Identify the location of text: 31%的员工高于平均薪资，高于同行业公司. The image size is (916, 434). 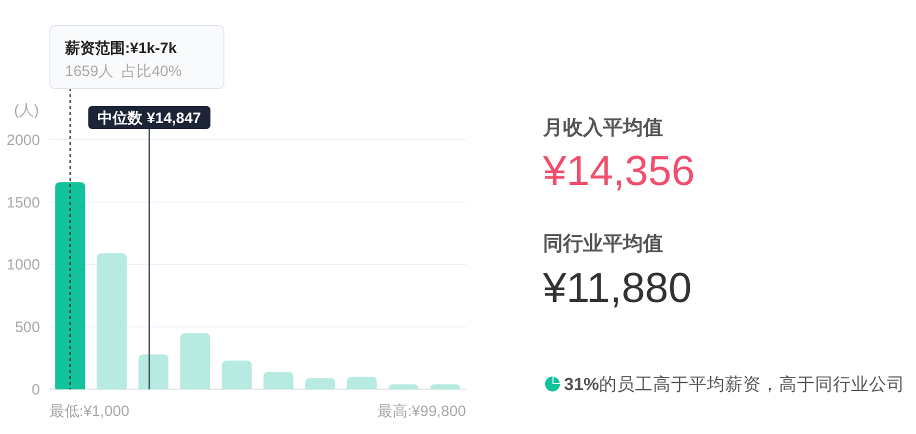
(735, 384).